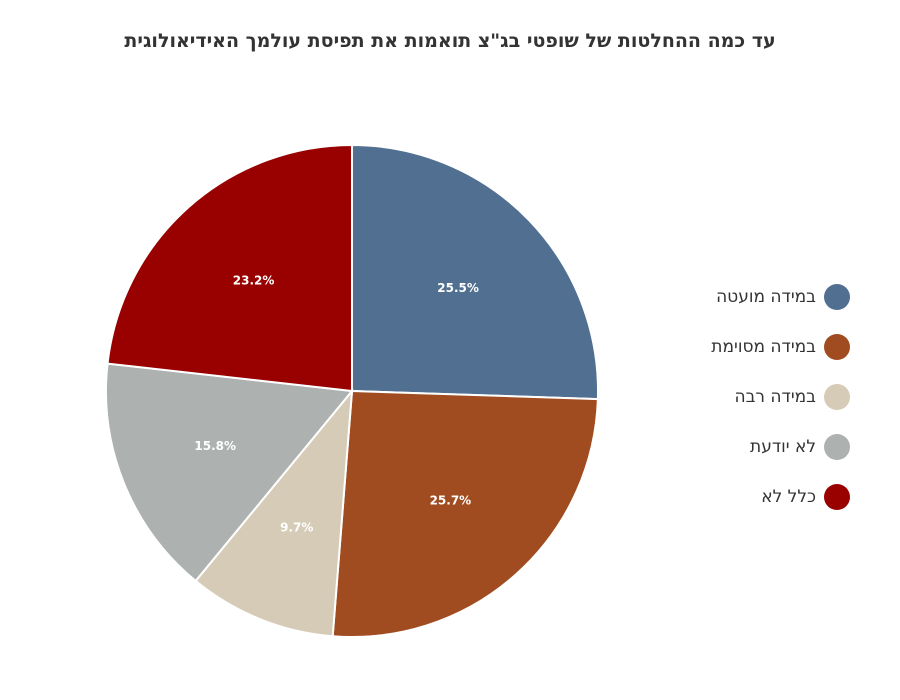 This screenshot has width=900, height=700. I want to click on slice-label-1: 25.7%, so click(451, 501).